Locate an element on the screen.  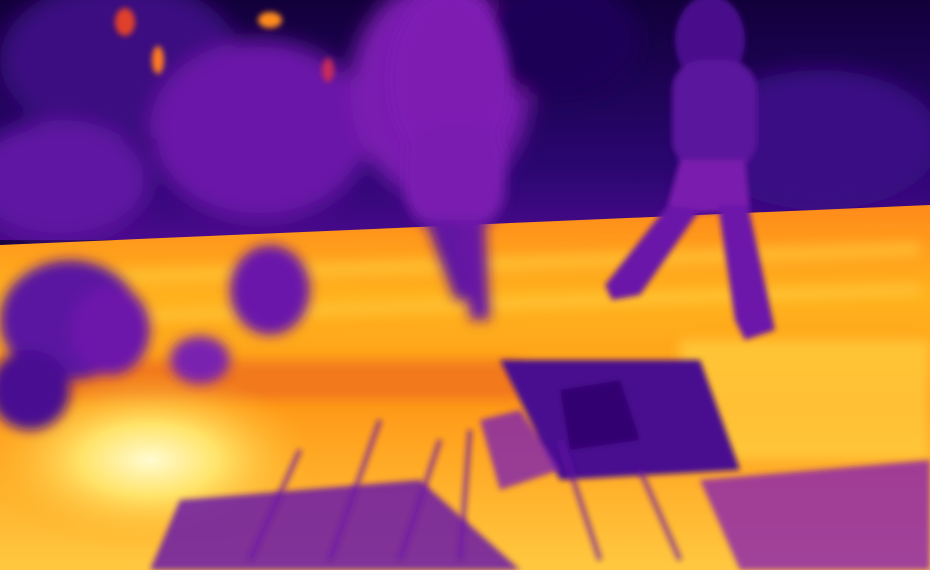
grass-blades is located at coordinates (465, 490).